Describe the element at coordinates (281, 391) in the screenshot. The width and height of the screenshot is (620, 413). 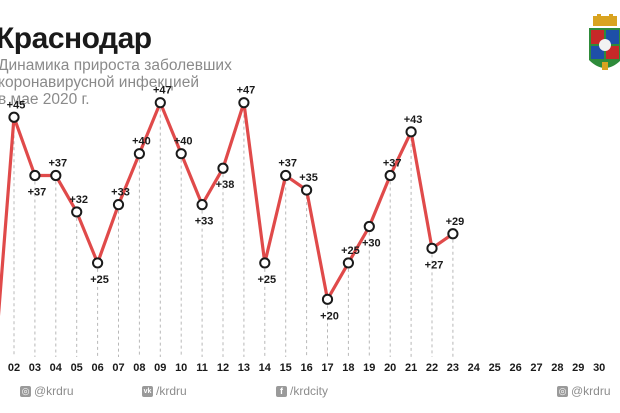
I see `facebook-icon: f` at that location.